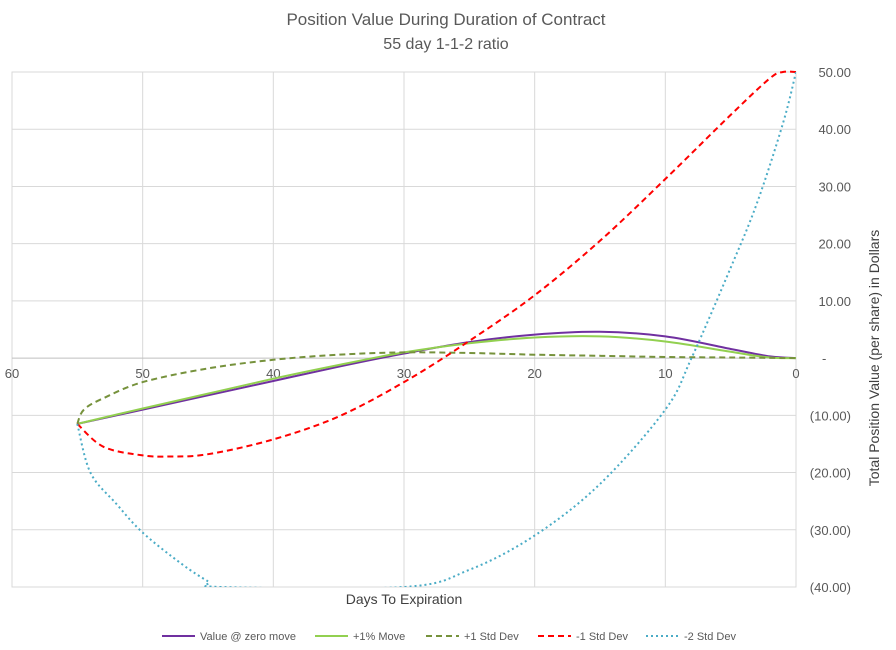 The height and width of the screenshot is (650, 896). I want to click on x-axis-label: Days To Expiration, so click(404, 599).